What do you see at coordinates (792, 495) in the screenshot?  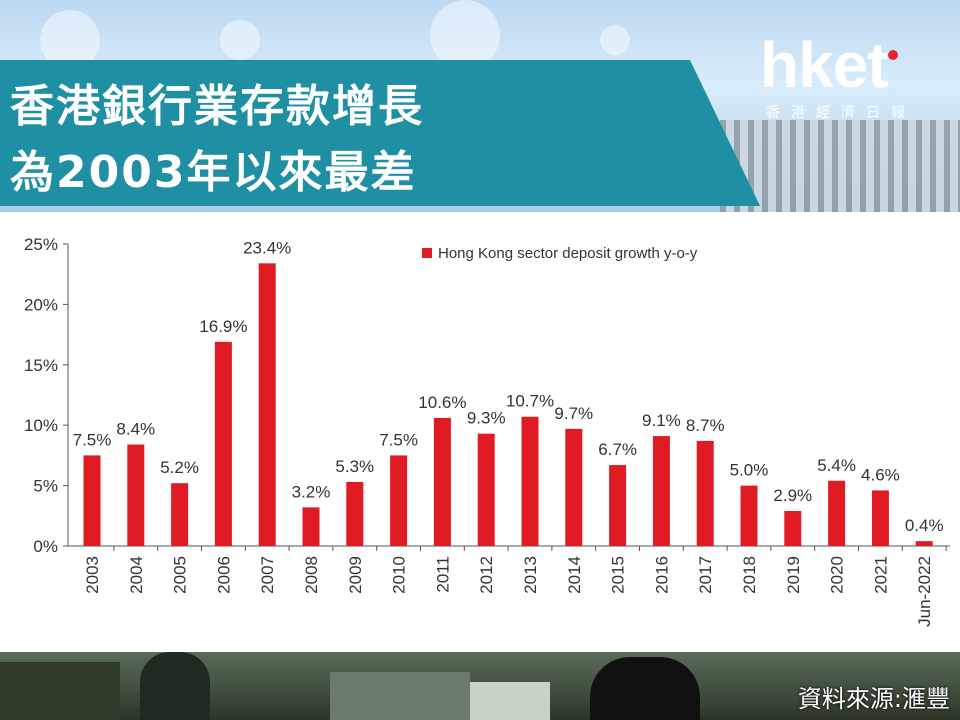 I see `bar-value-label: 2.9%` at bounding box center [792, 495].